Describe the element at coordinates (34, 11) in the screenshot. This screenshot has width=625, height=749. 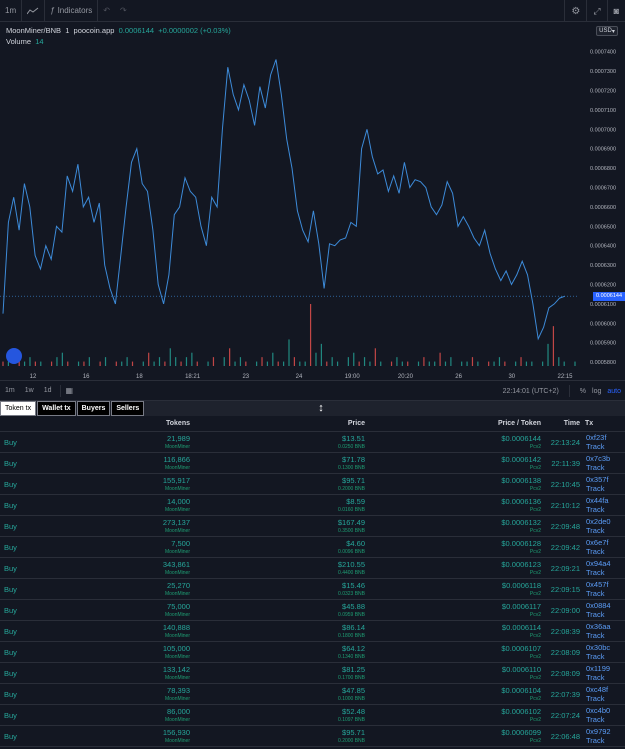
I see `chart-style-button` at that location.